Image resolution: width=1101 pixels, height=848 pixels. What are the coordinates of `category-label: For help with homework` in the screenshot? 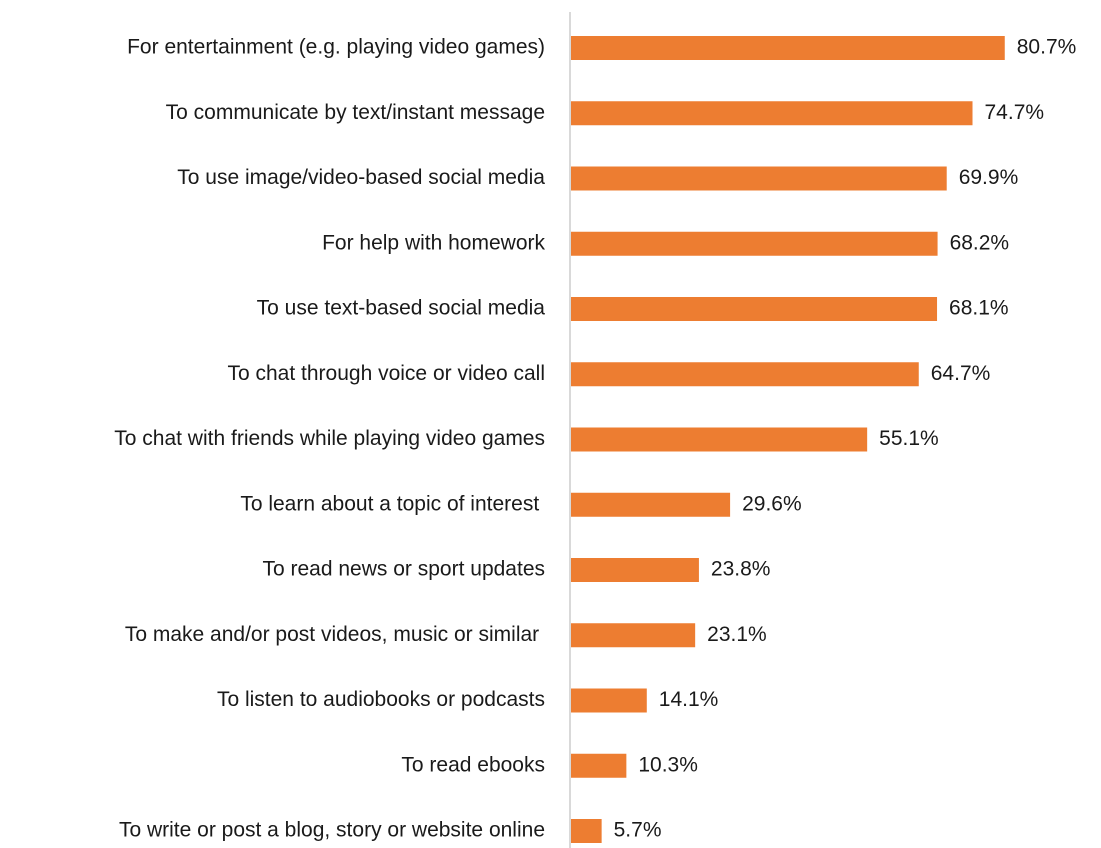 It's located at (433, 242).